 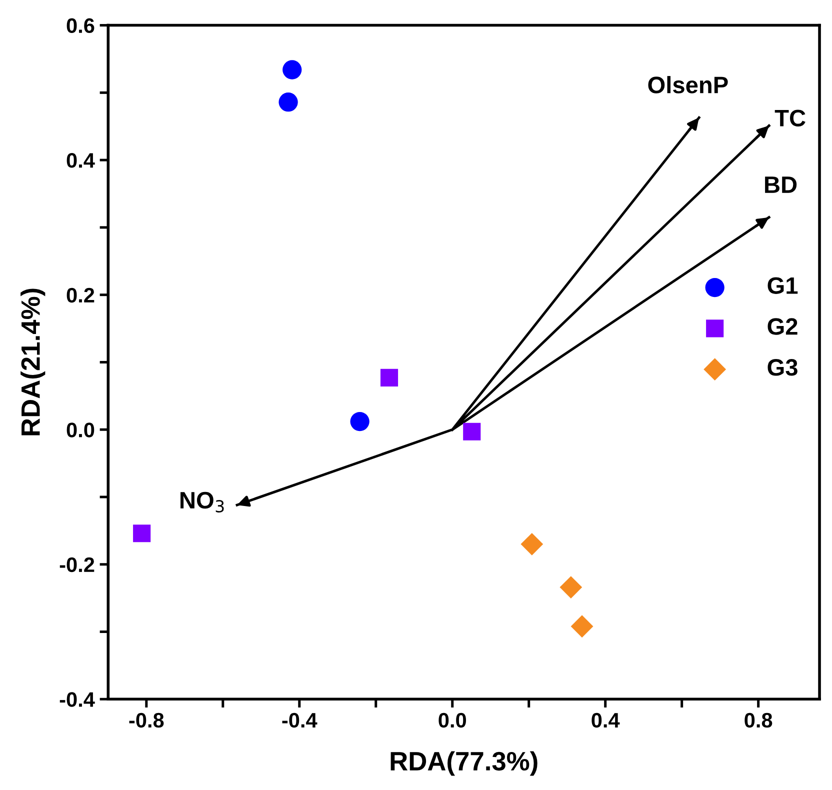 What do you see at coordinates (464, 763) in the screenshot?
I see `x-axis-title: RDA(77.3%)` at bounding box center [464, 763].